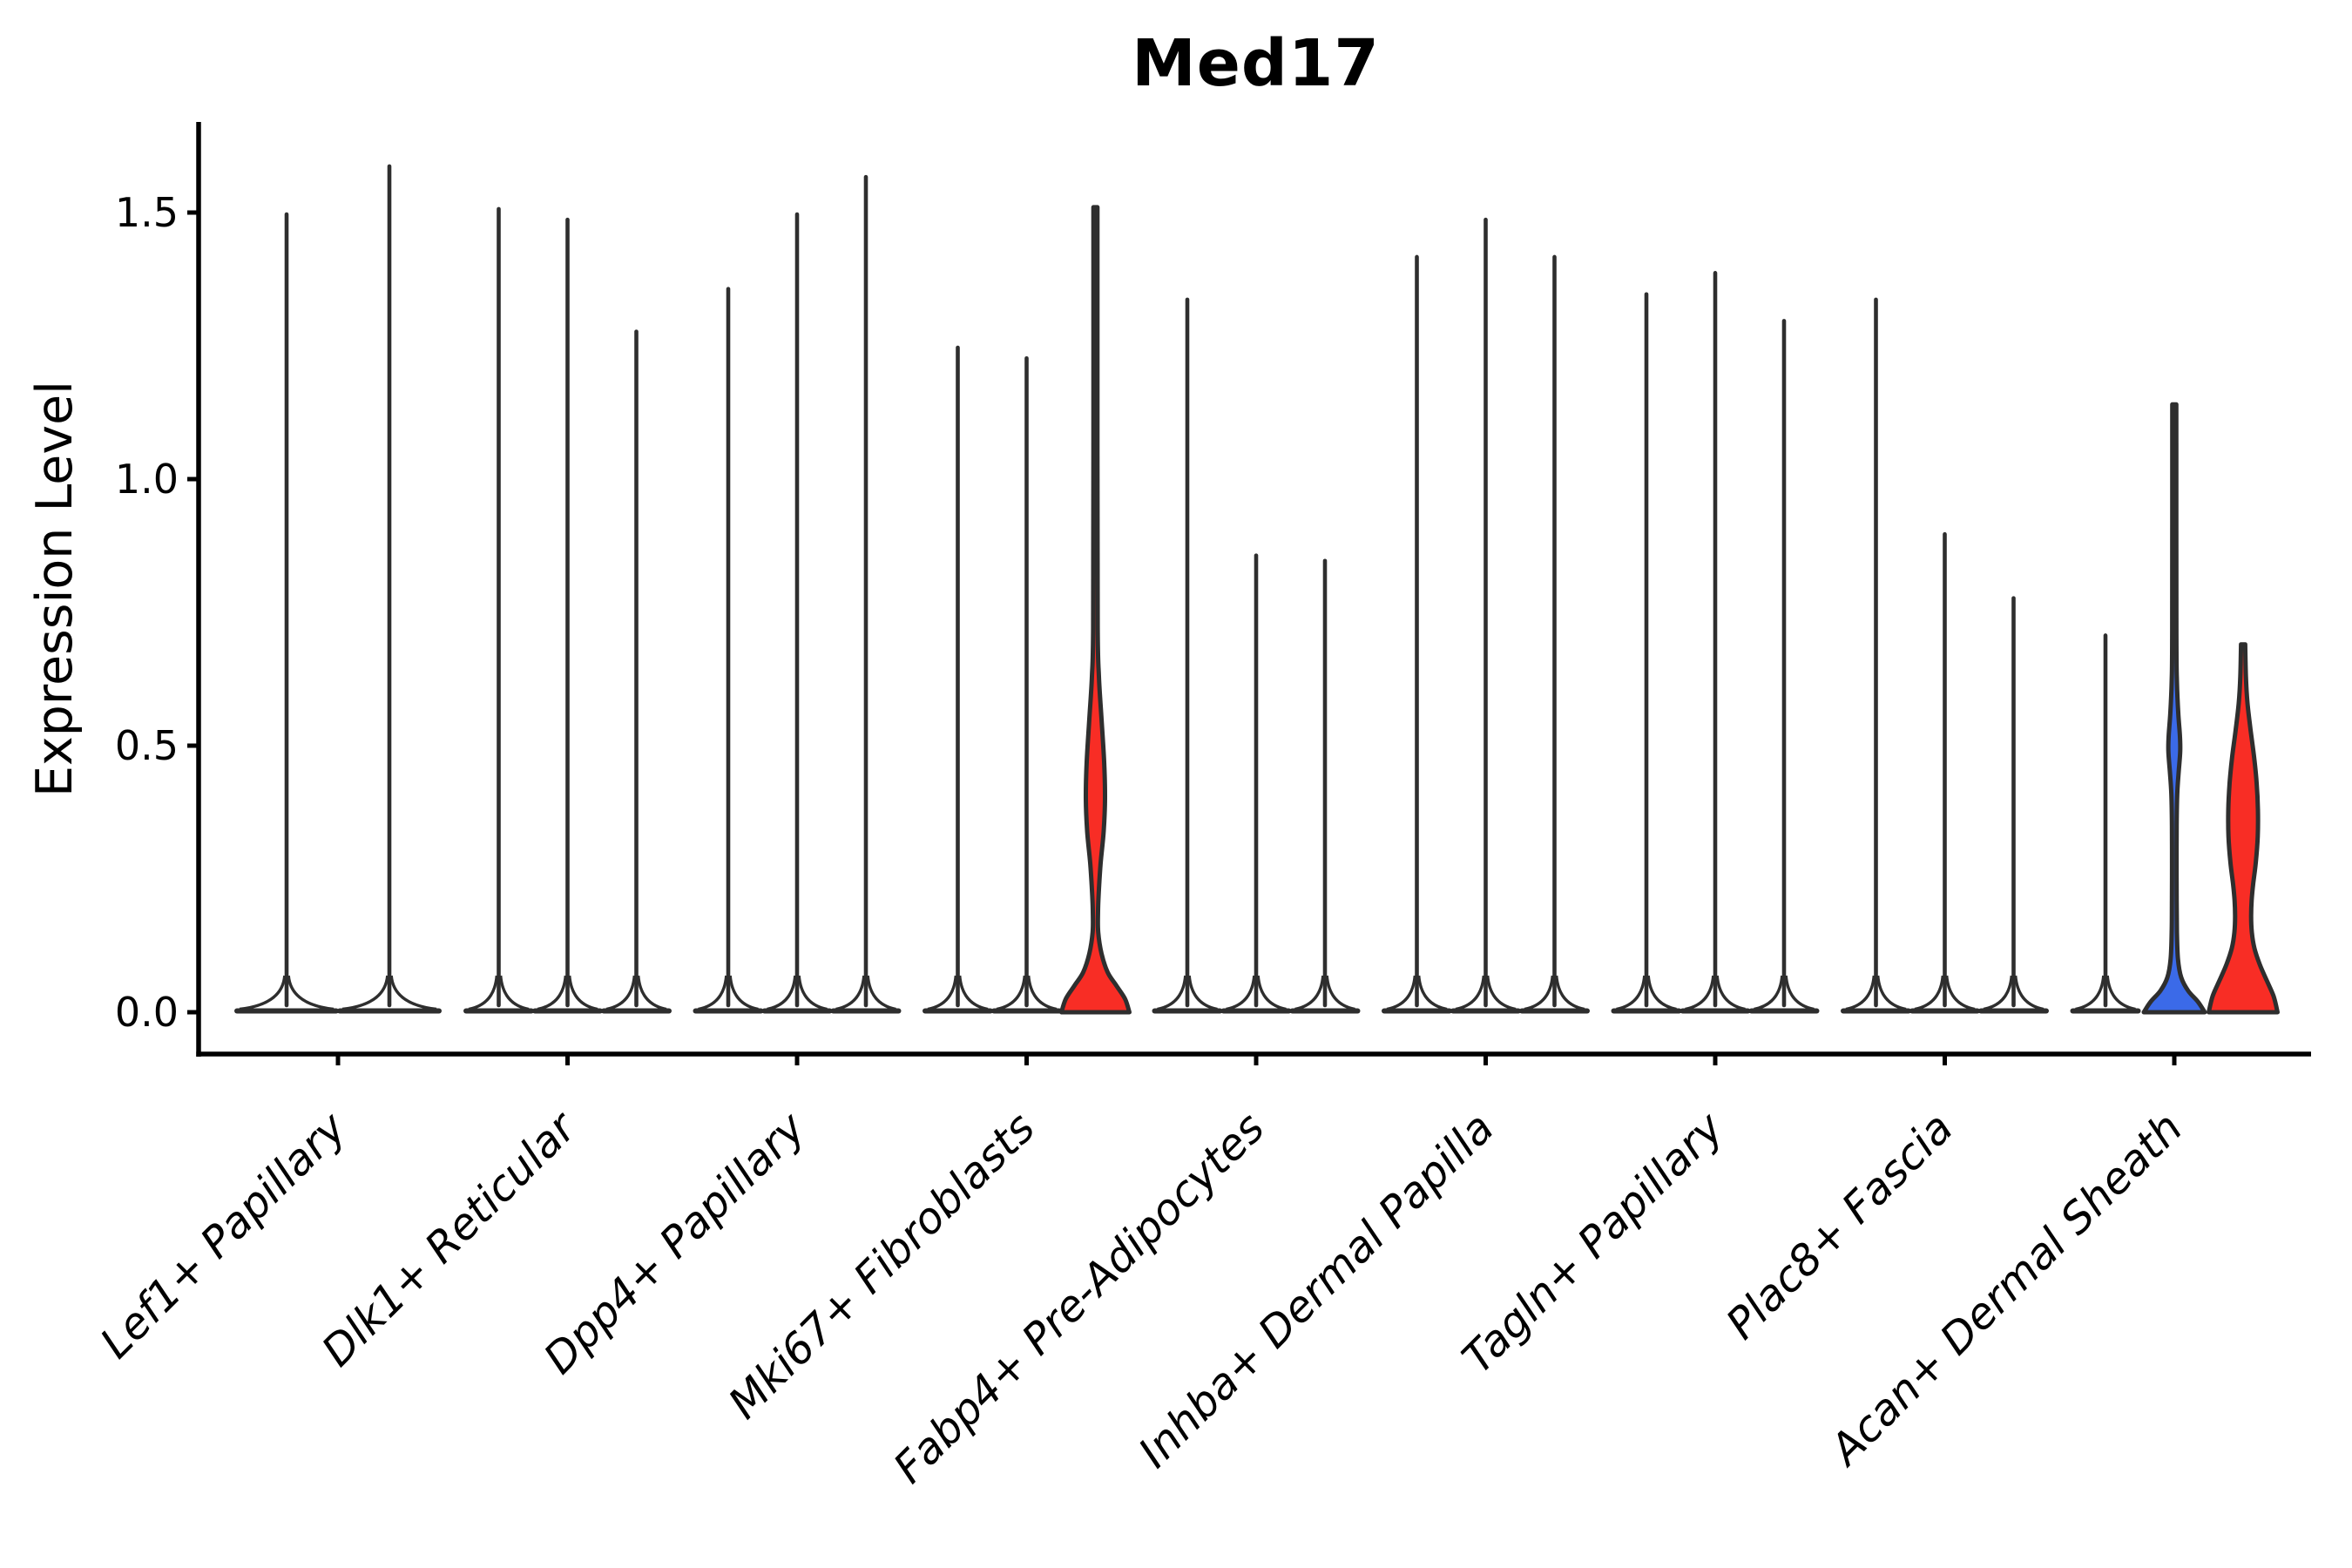 This screenshot has height=1568, width=2352. What do you see at coordinates (147, 480) in the screenshot?
I see `y-tick-label: 1.0` at bounding box center [147, 480].